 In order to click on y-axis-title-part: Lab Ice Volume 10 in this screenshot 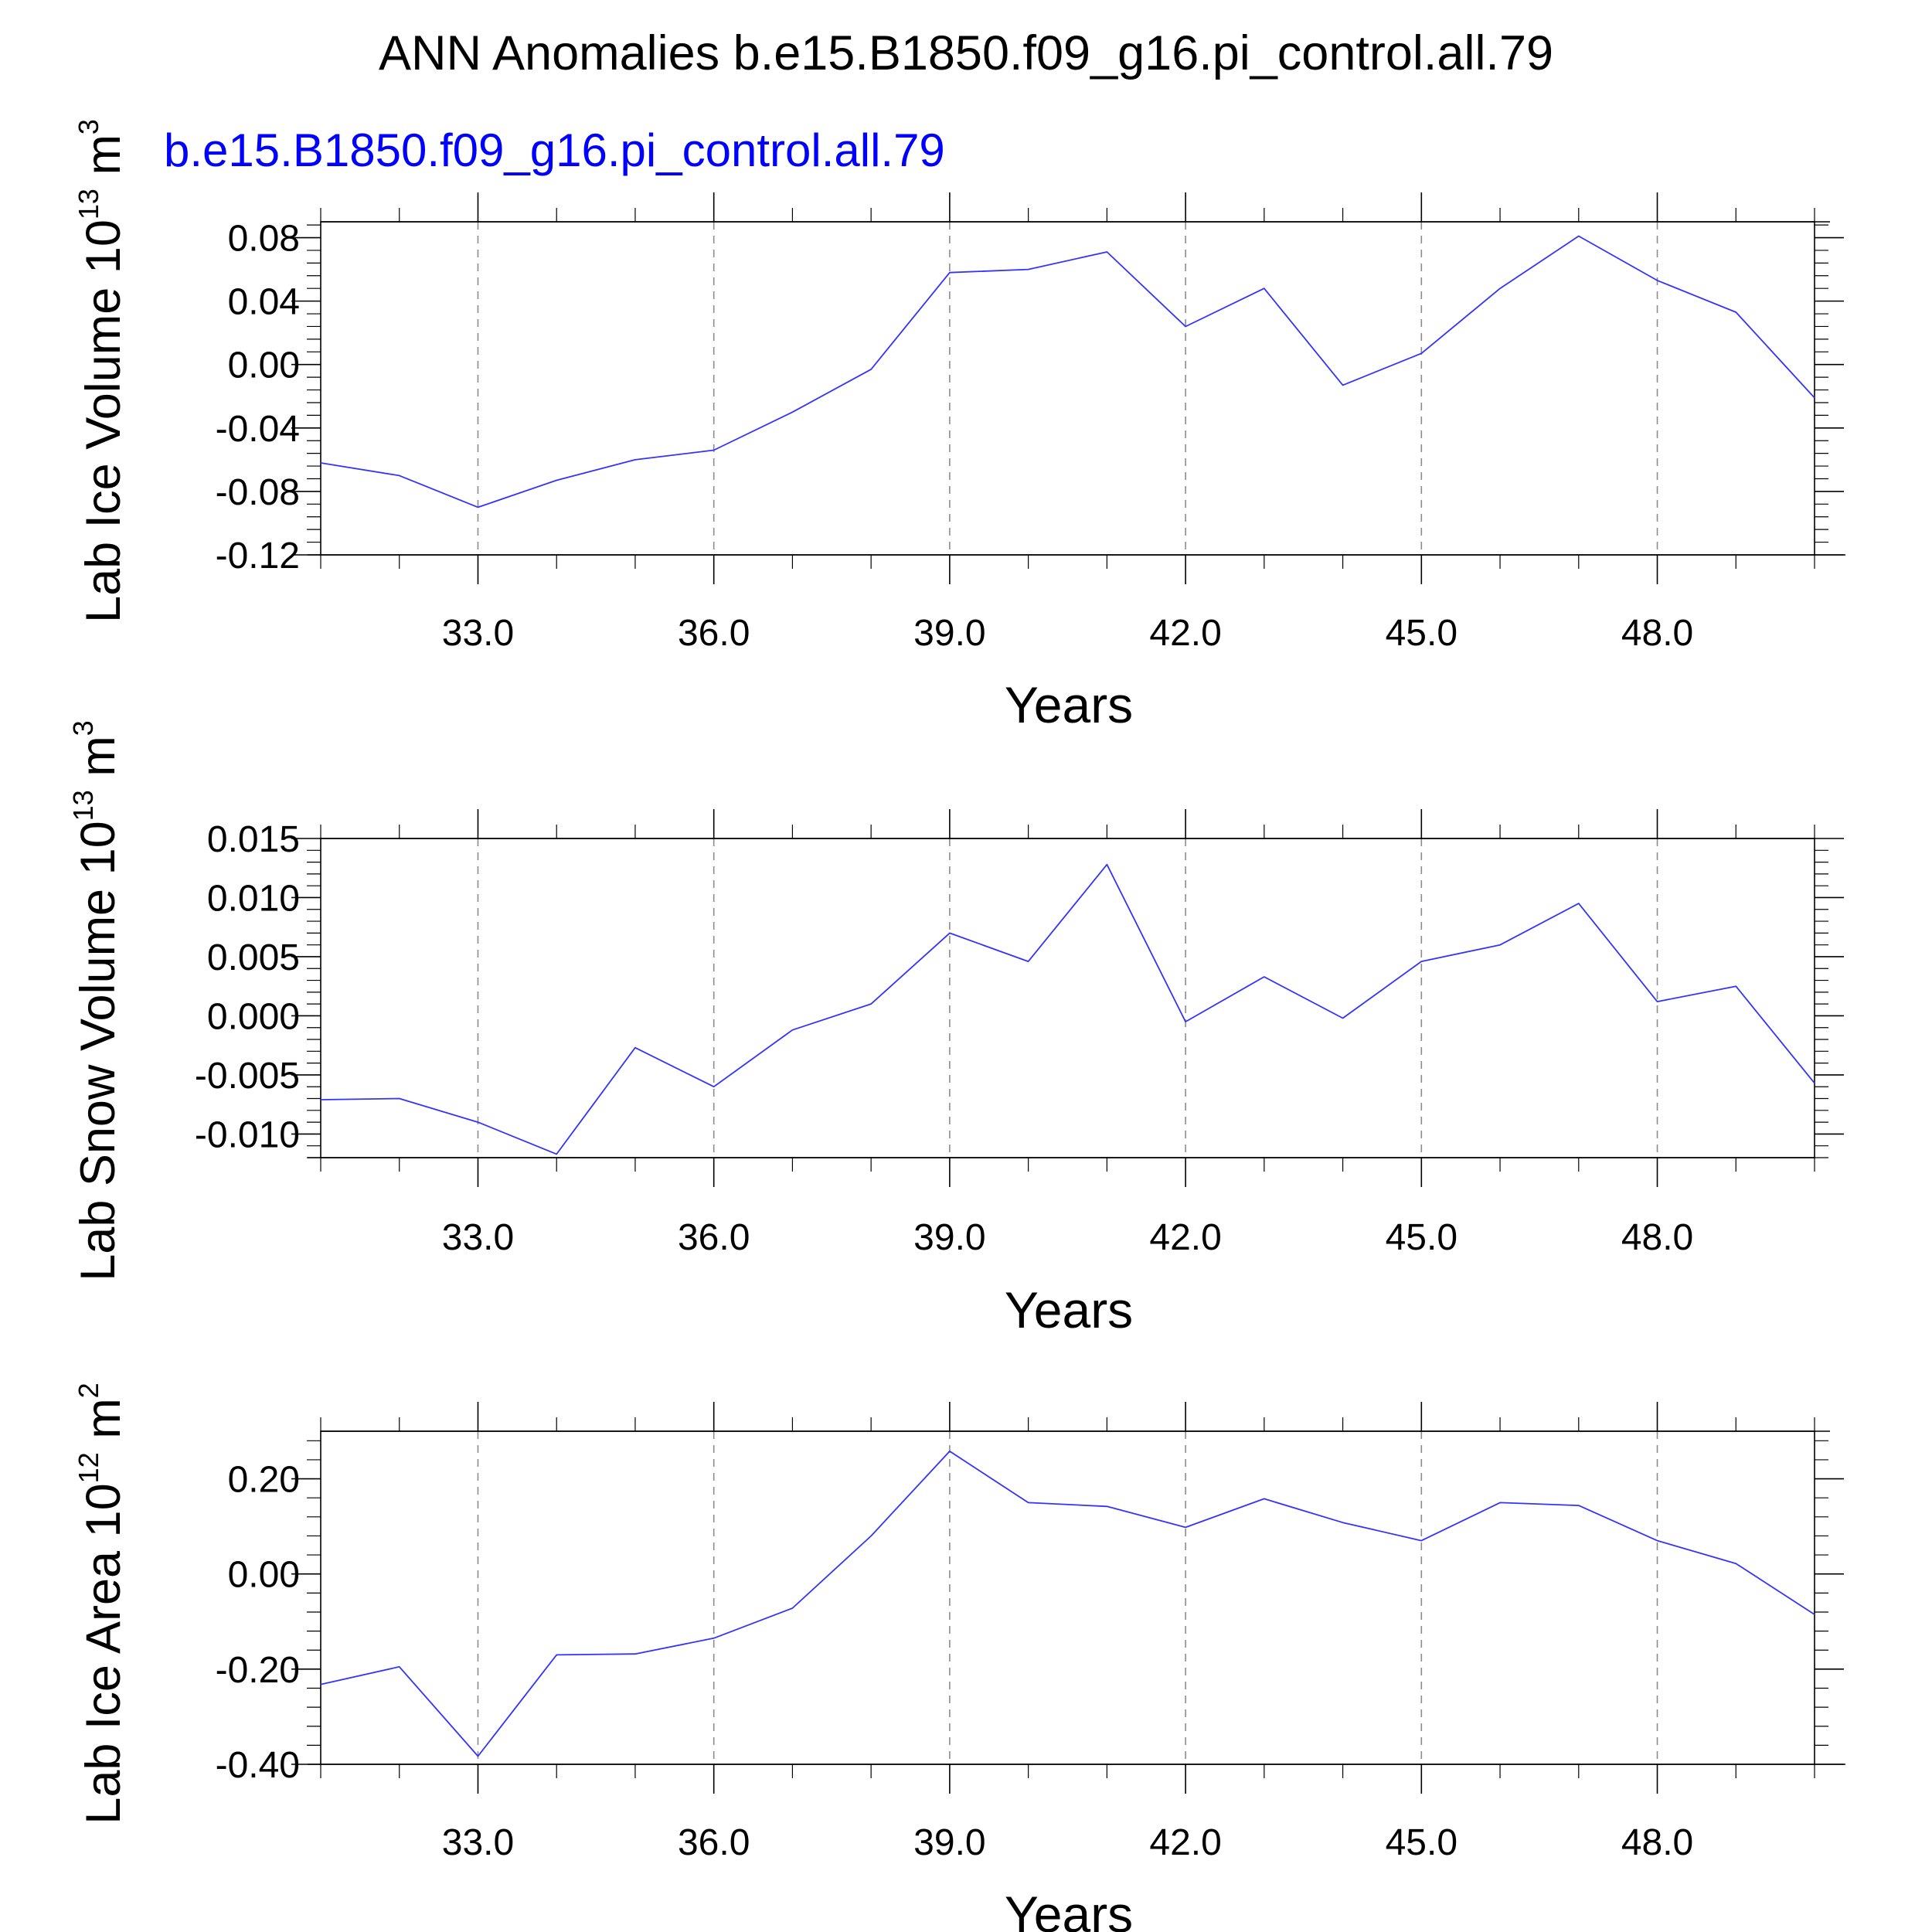, I will do `click(104, 421)`.